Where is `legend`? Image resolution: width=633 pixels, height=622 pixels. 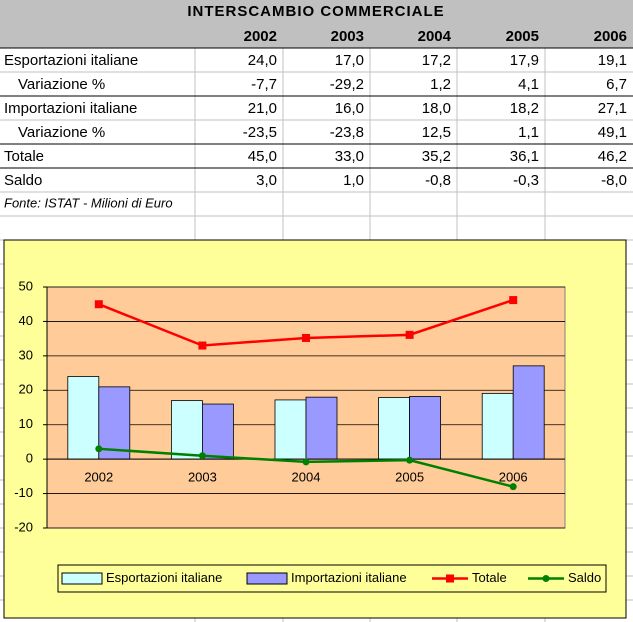
legend is located at coordinates (332, 578).